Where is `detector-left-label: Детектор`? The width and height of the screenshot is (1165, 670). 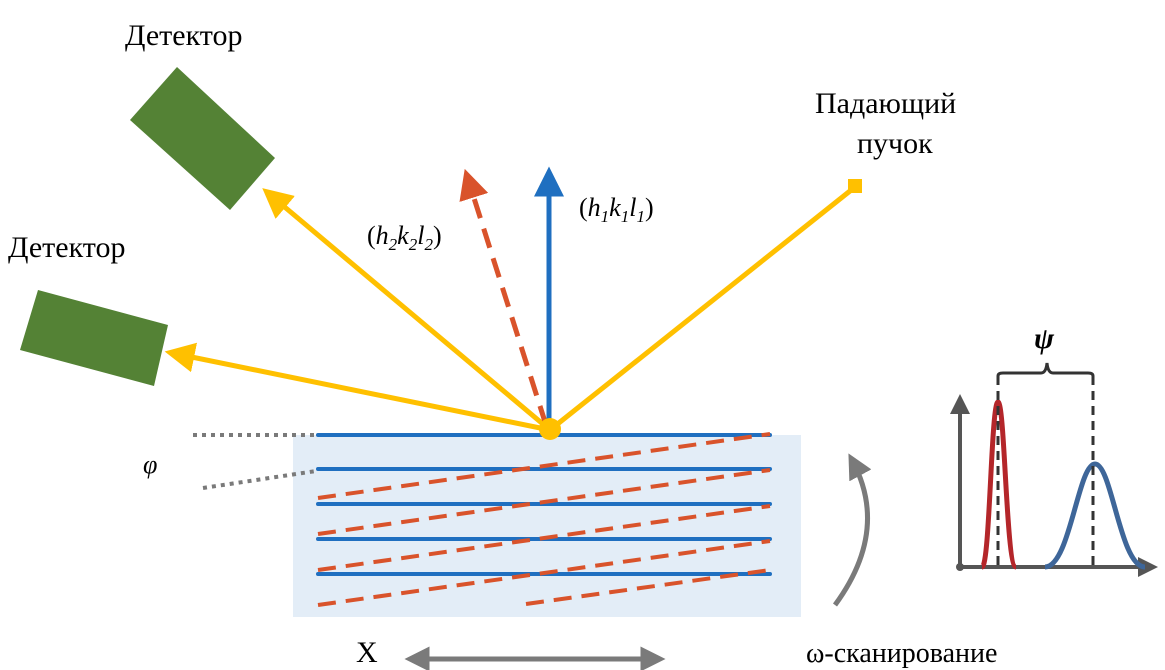 detector-left-label: Детектор is located at coordinates (66, 247).